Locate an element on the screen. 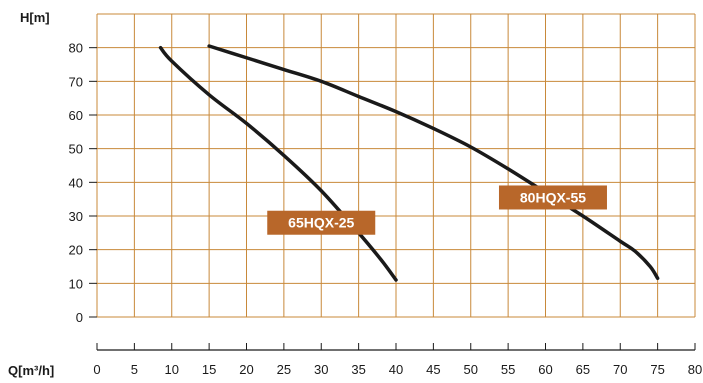  x-tick-label: 10 is located at coordinates (172, 369).